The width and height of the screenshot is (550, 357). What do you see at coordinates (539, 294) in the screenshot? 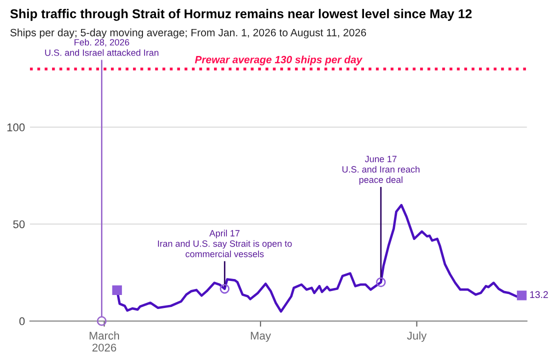
I see `annotation: 13.2` at bounding box center [539, 294].